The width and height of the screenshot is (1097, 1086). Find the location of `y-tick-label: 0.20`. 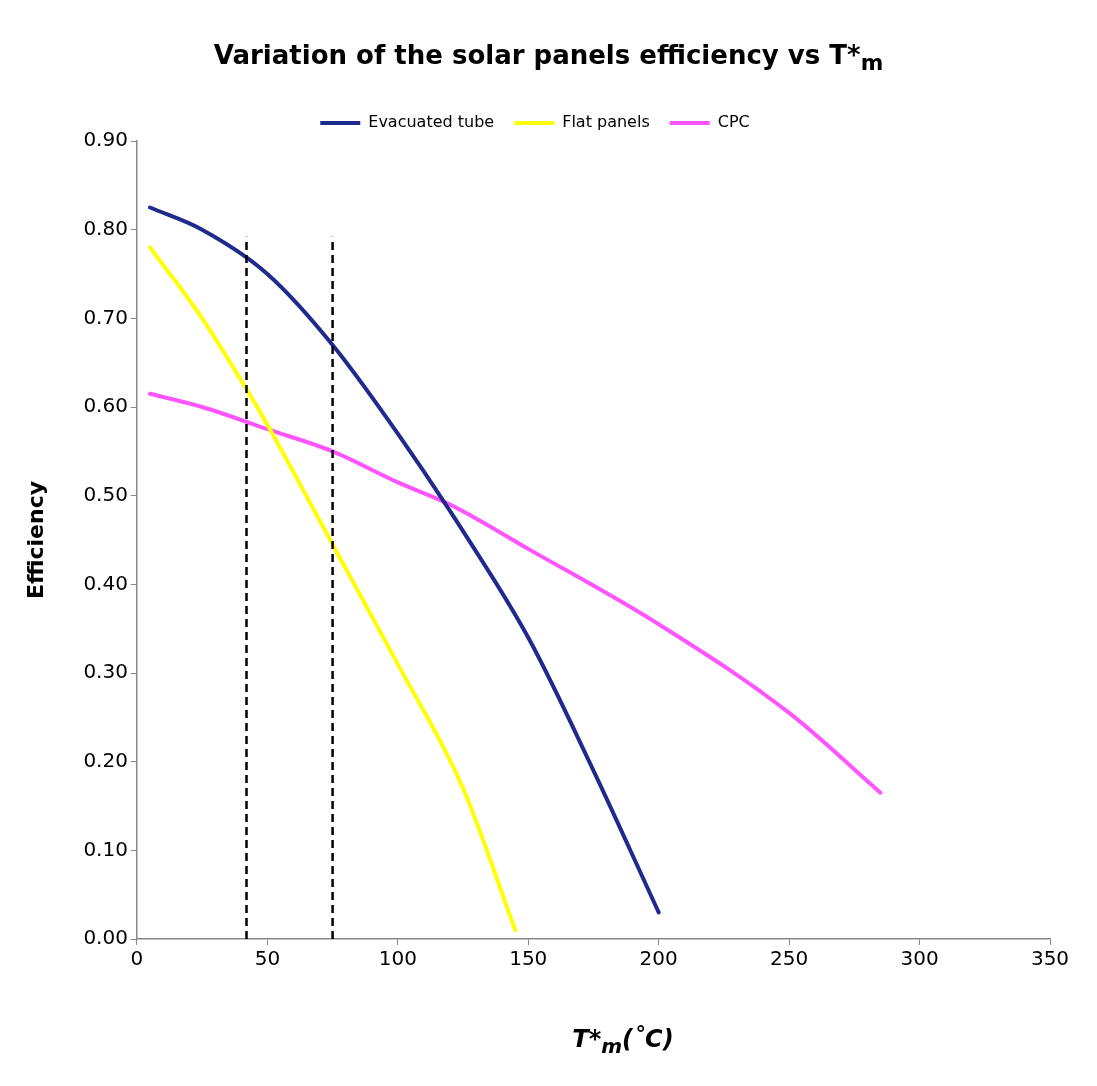

y-tick-label: 0.20 is located at coordinates (105, 759).